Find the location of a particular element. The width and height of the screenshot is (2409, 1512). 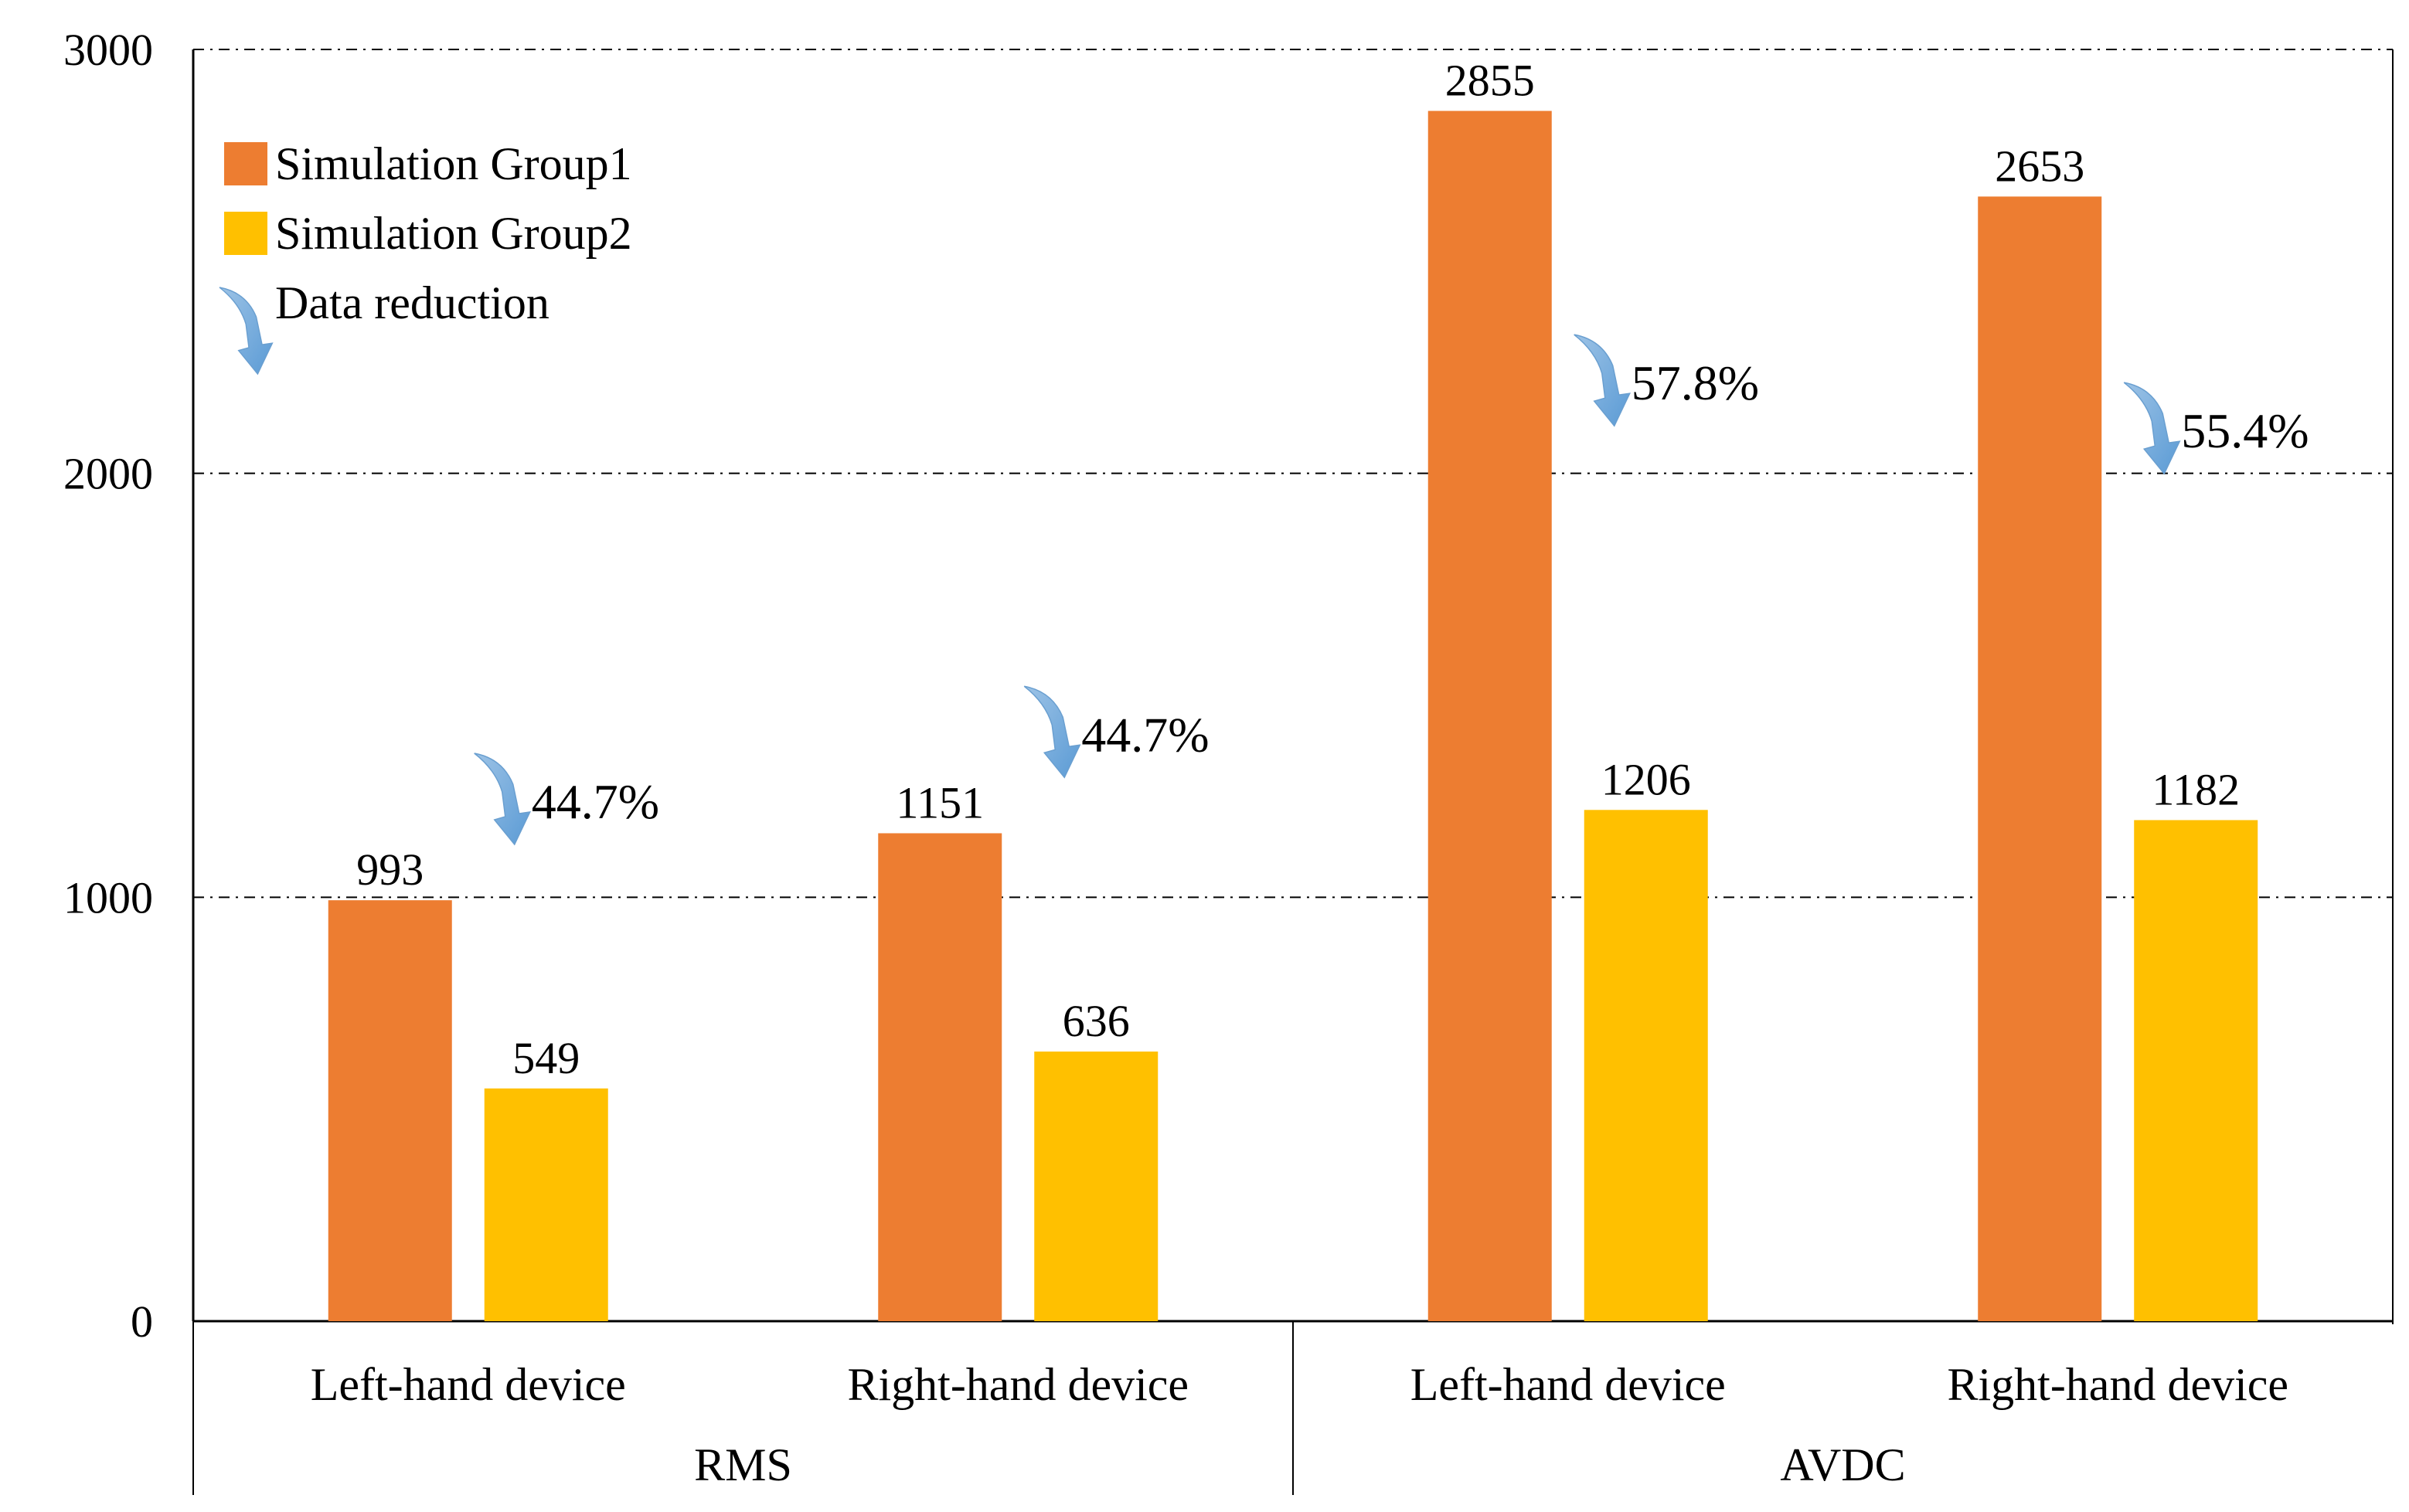

x-group-label: RMS is located at coordinates (743, 1464).